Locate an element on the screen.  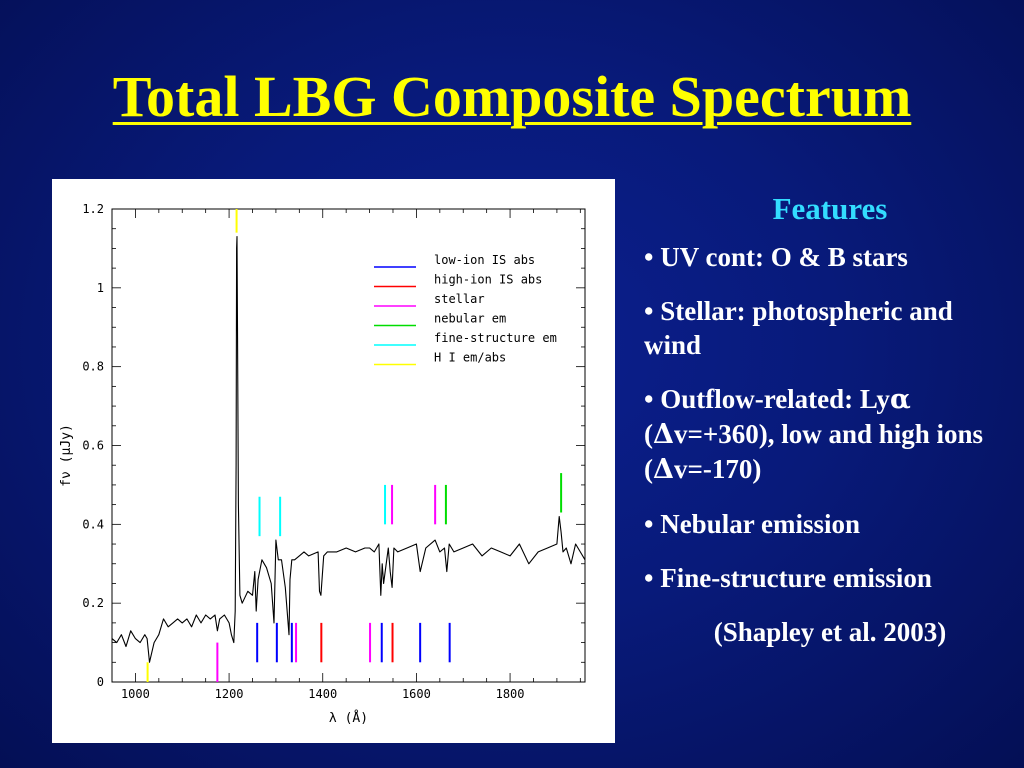
y-tick-label: 1 is located at coordinates (100, 288).